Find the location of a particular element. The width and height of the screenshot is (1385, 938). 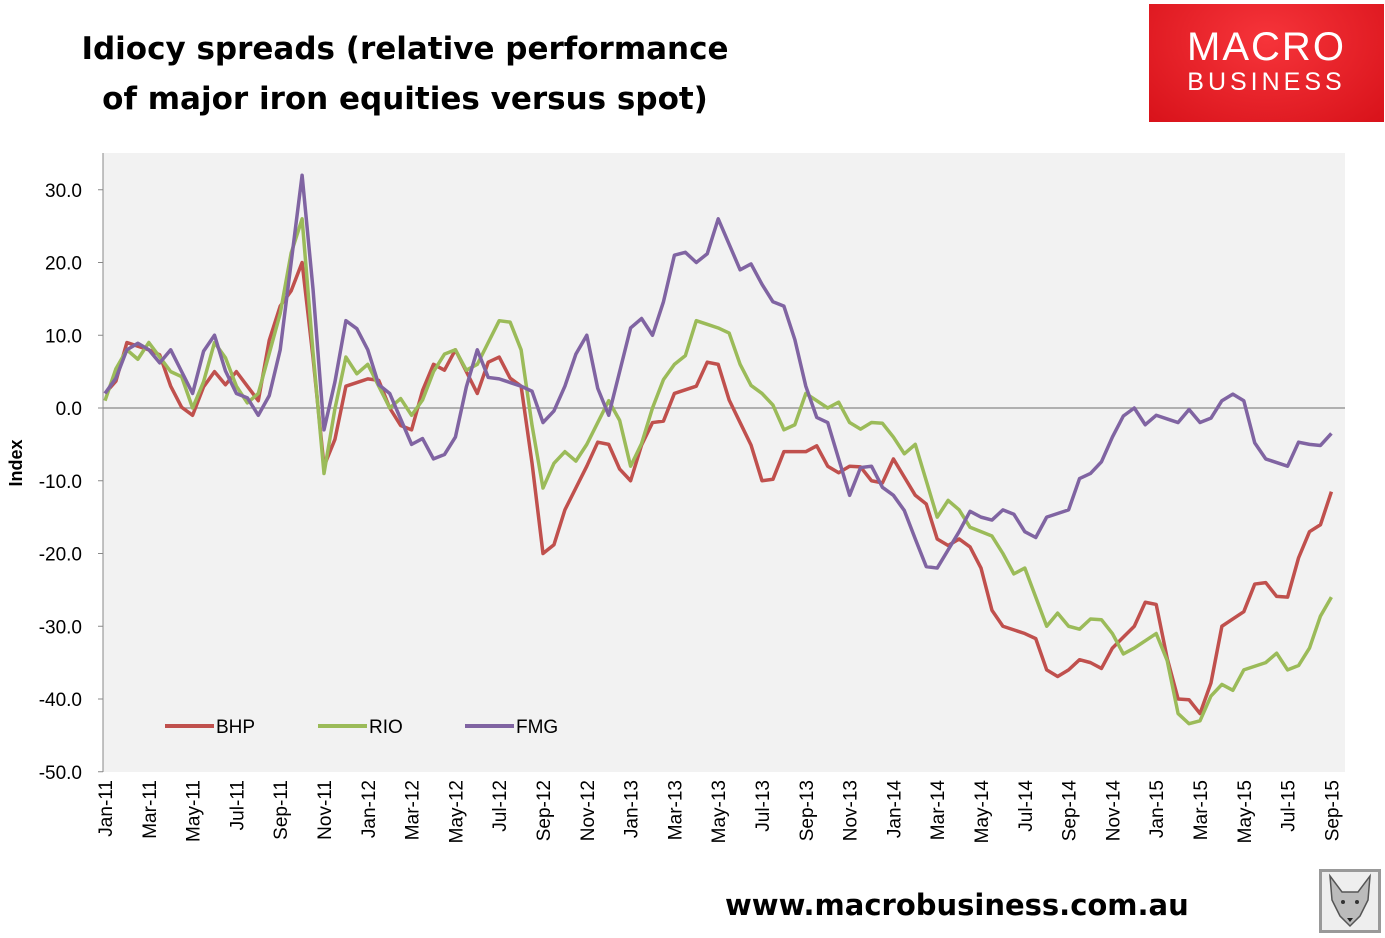

y-tick-label: -40.0 is located at coordinates (60, 700).